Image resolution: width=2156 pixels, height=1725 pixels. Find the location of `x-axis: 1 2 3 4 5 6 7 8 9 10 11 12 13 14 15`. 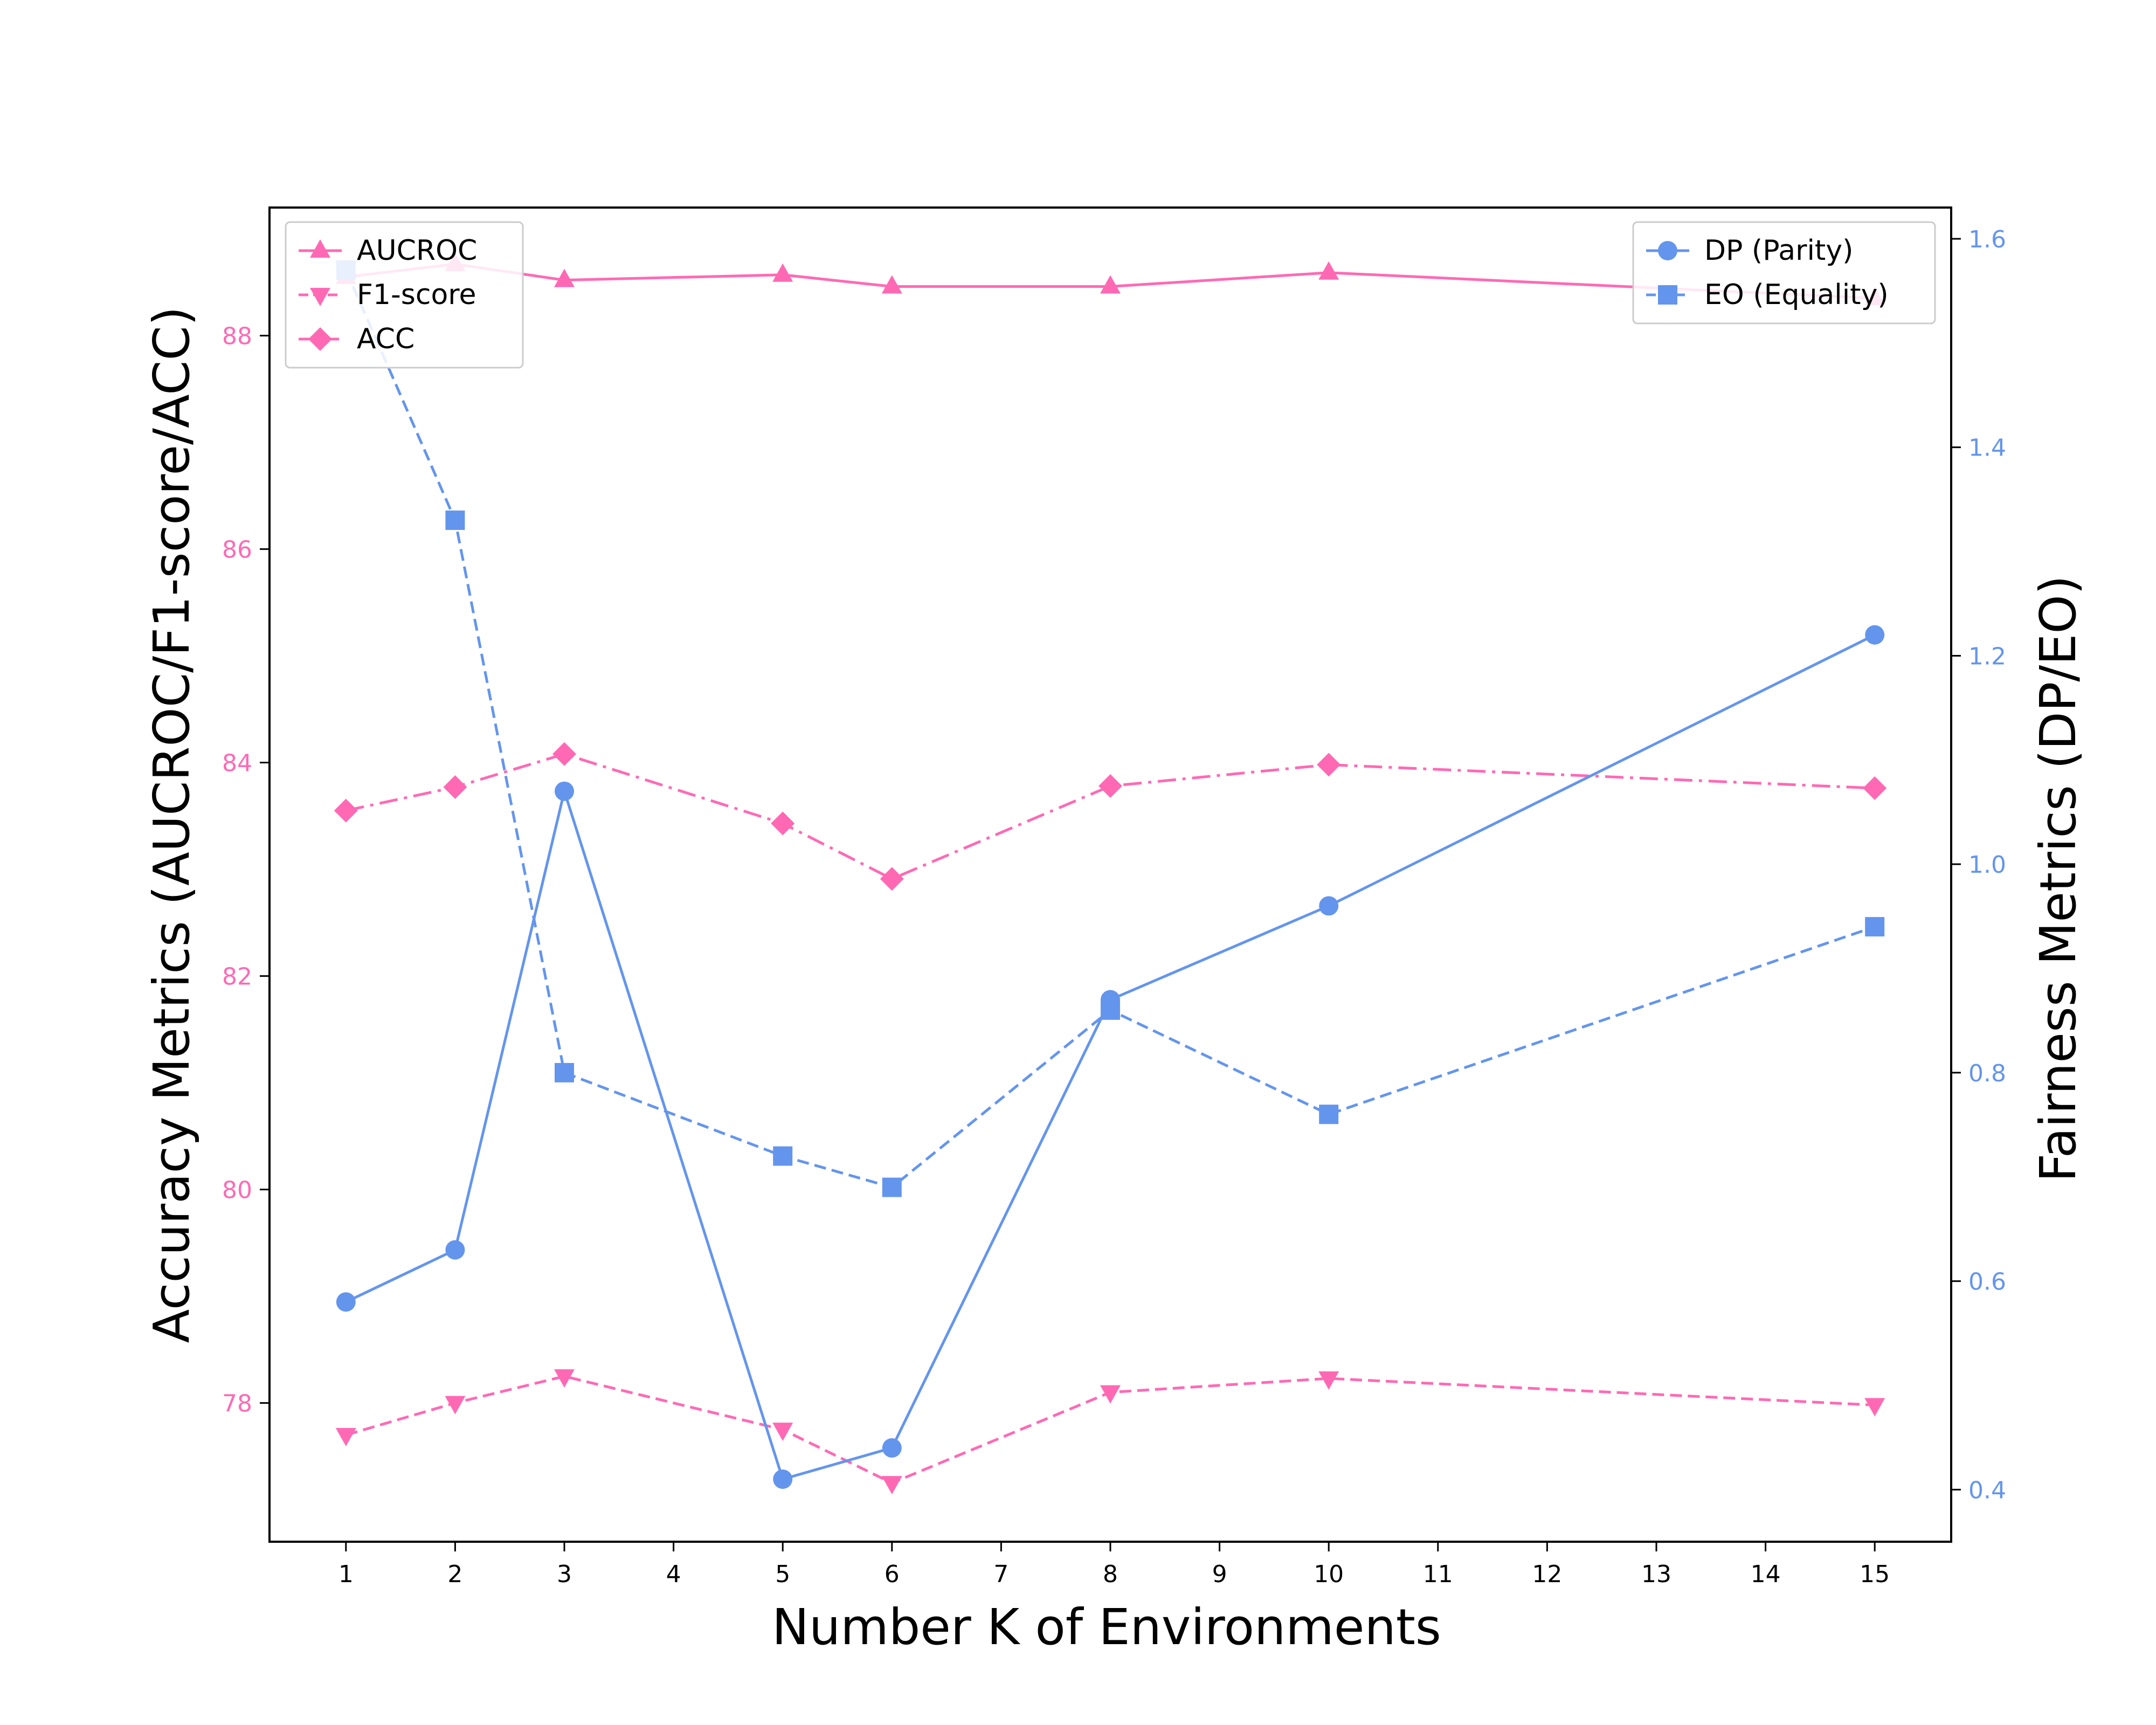

x-axis: 1 2 3 4 5 6 7 8 9 10 11 12 13 14 15 is located at coordinates (1114, 1565).